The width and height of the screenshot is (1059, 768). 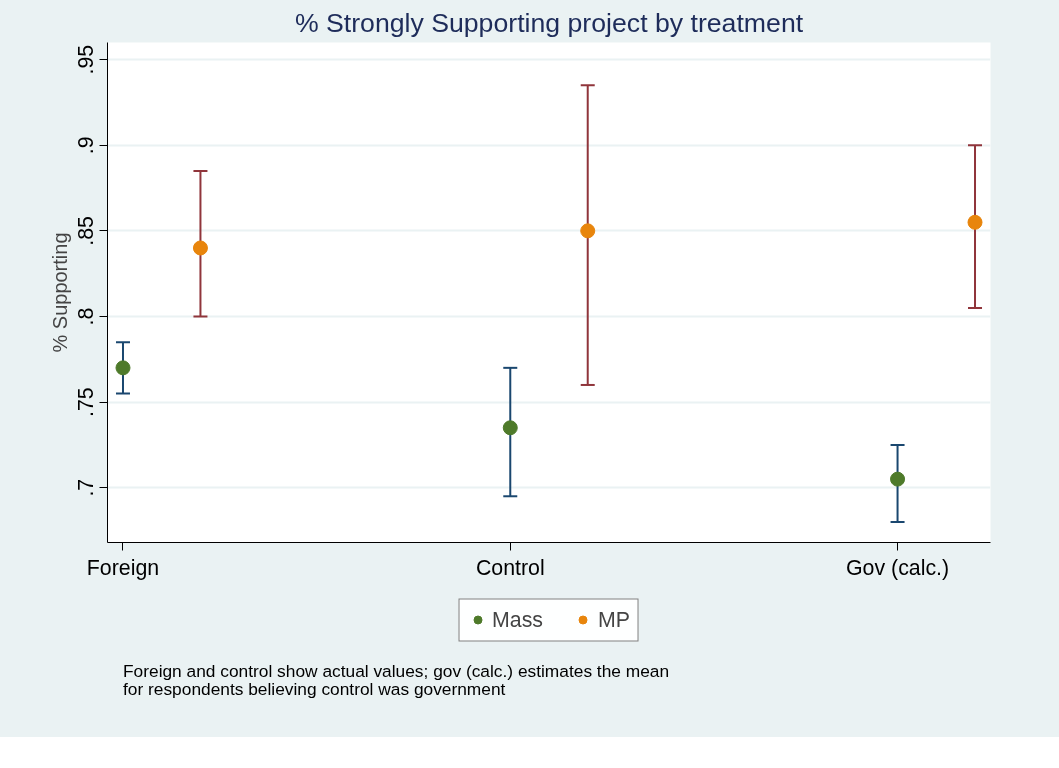 I want to click on y-tick-label: .8, so click(x=86, y=316).